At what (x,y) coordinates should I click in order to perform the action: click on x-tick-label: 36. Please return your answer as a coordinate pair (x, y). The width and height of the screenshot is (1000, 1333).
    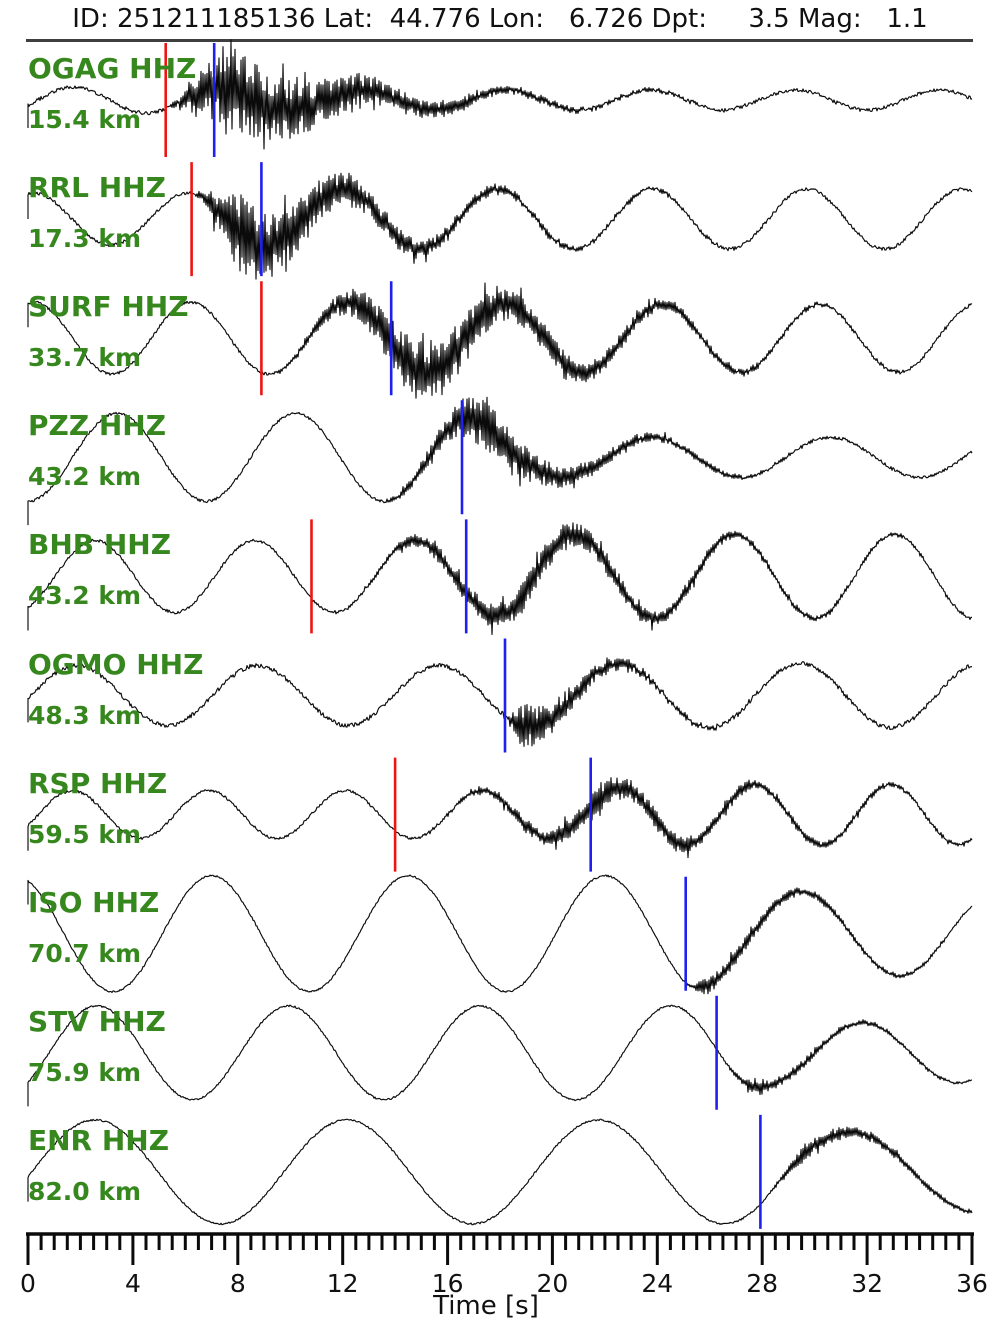
    Looking at the image, I should click on (972, 1283).